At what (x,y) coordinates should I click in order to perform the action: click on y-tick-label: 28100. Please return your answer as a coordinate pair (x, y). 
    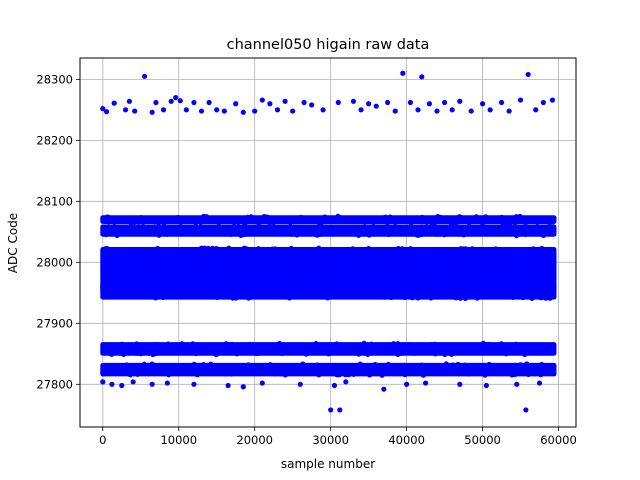
    Looking at the image, I should click on (54, 201).